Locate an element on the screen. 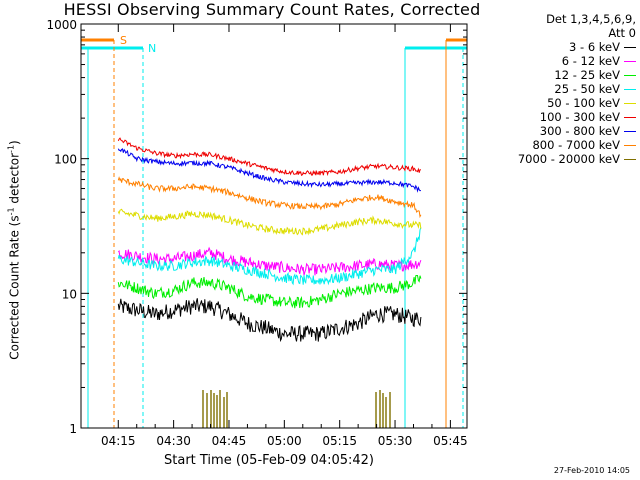 Image resolution: width=640 pixels, height=480 pixels. legend-label: 800 - 7000 keV is located at coordinates (576, 145).